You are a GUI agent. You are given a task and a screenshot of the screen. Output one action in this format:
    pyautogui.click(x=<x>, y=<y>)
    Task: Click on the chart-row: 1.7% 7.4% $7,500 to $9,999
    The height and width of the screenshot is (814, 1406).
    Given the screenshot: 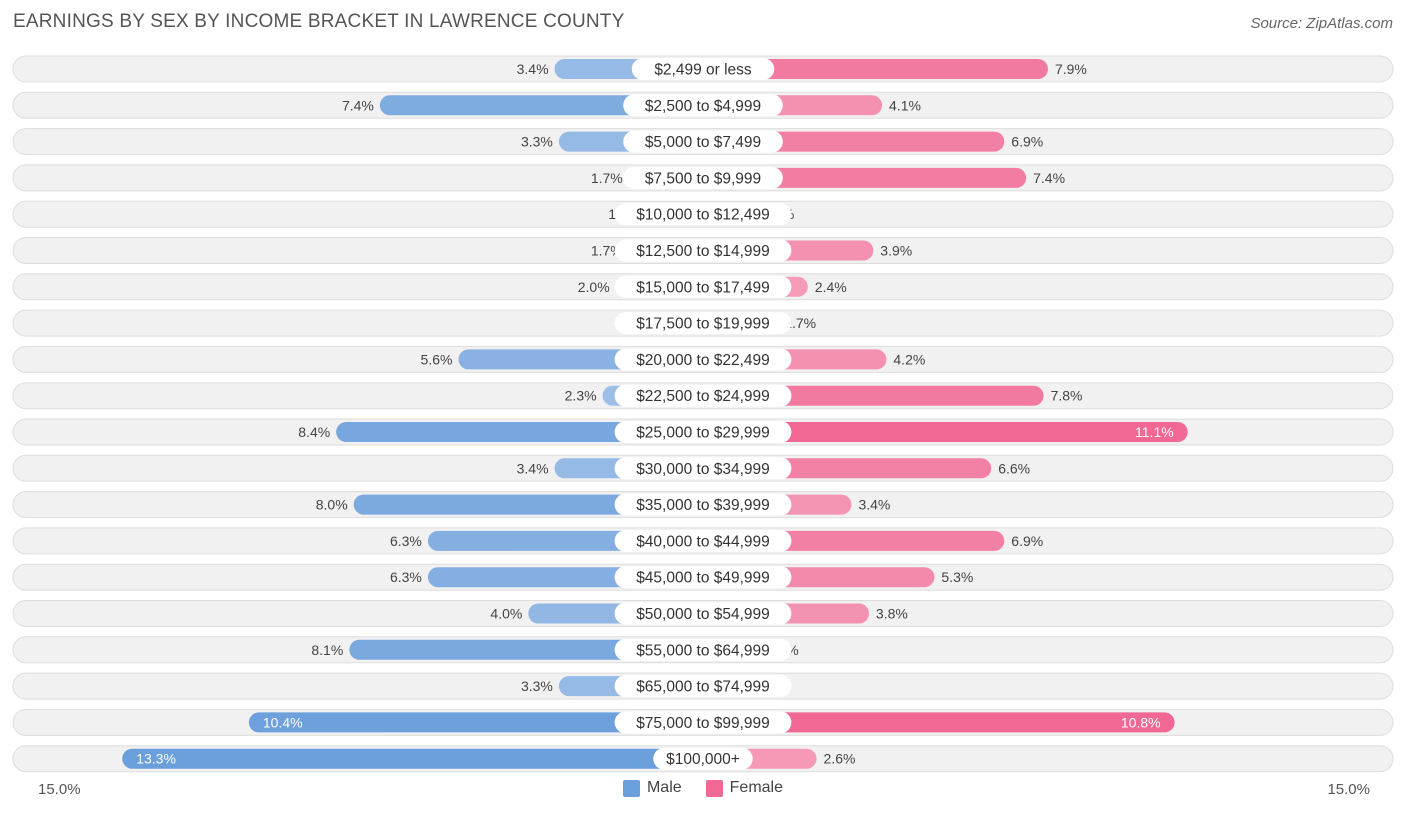 What is the action you would take?
    pyautogui.click(x=703, y=178)
    